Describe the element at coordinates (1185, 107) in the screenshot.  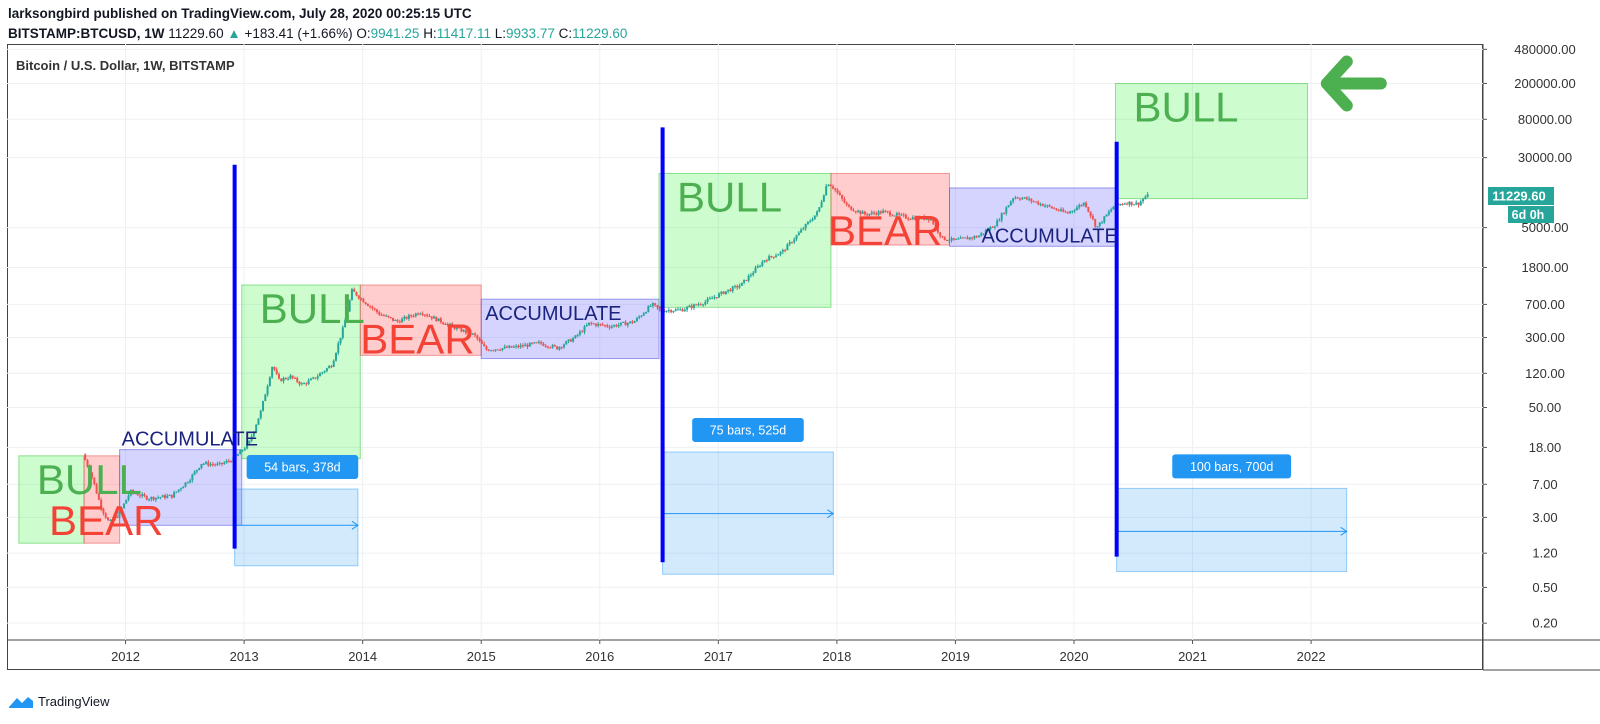
I see `phase-label-bull: BULL` at that location.